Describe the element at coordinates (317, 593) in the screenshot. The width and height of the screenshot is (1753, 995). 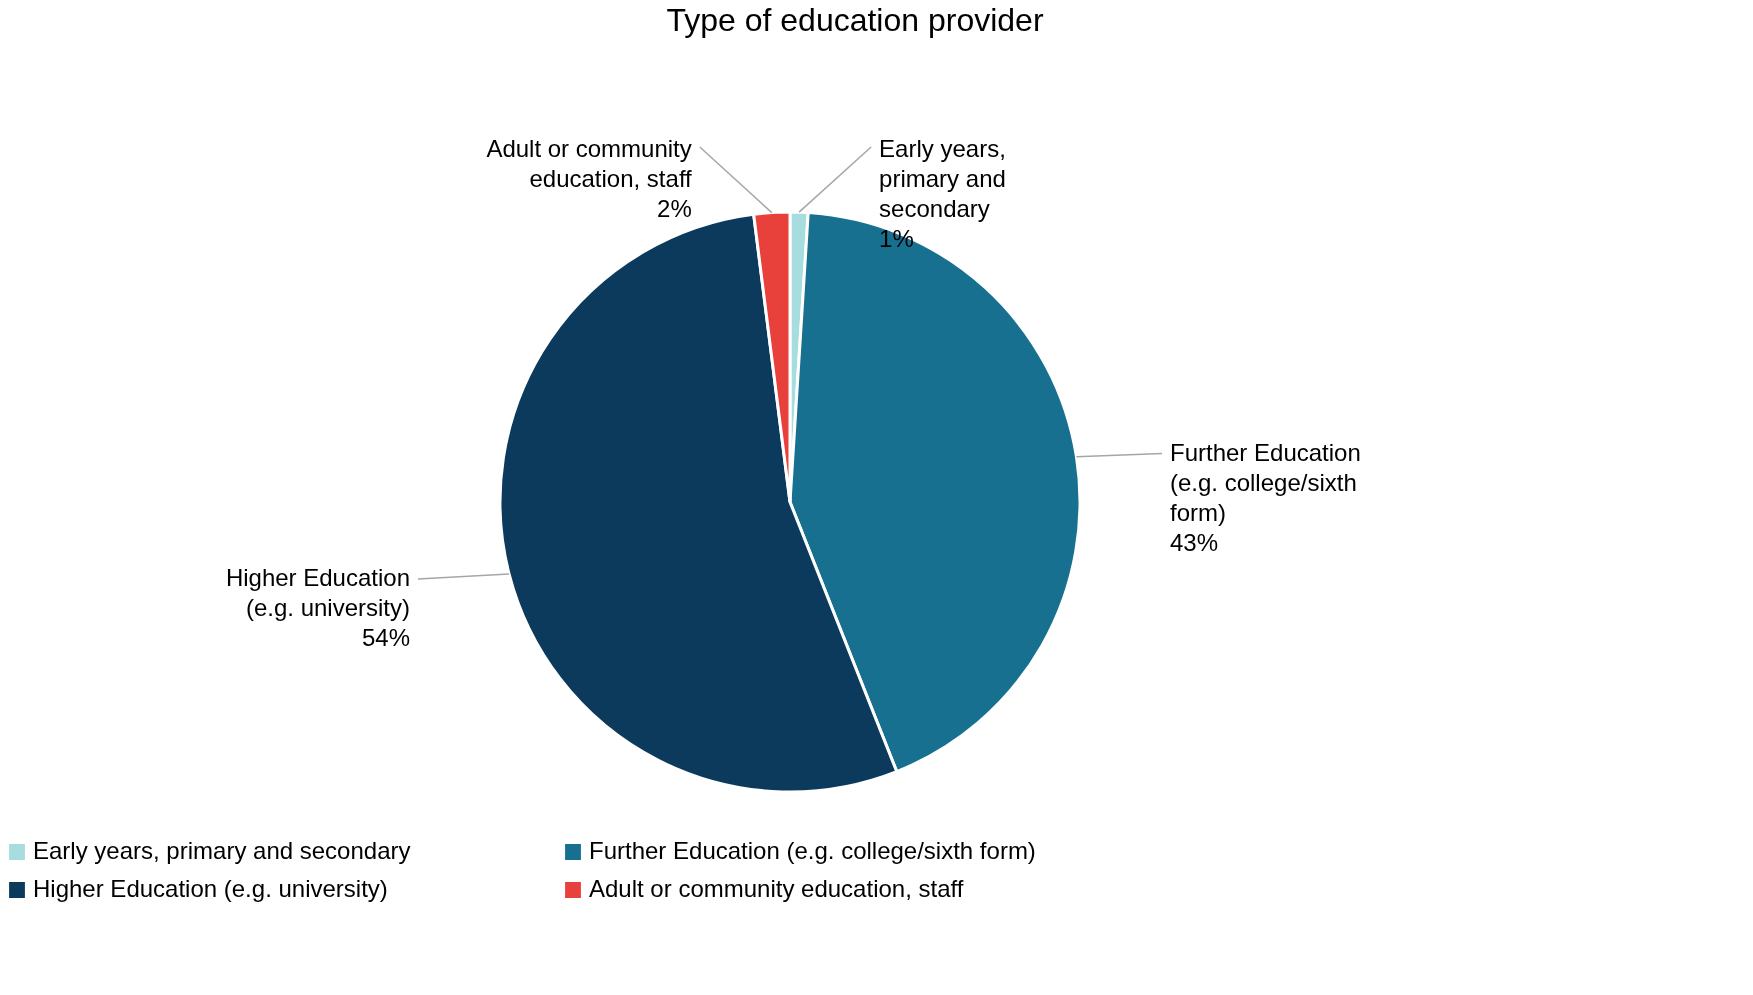
I see `slice-label: Higher Education (e.g. university)` at that location.